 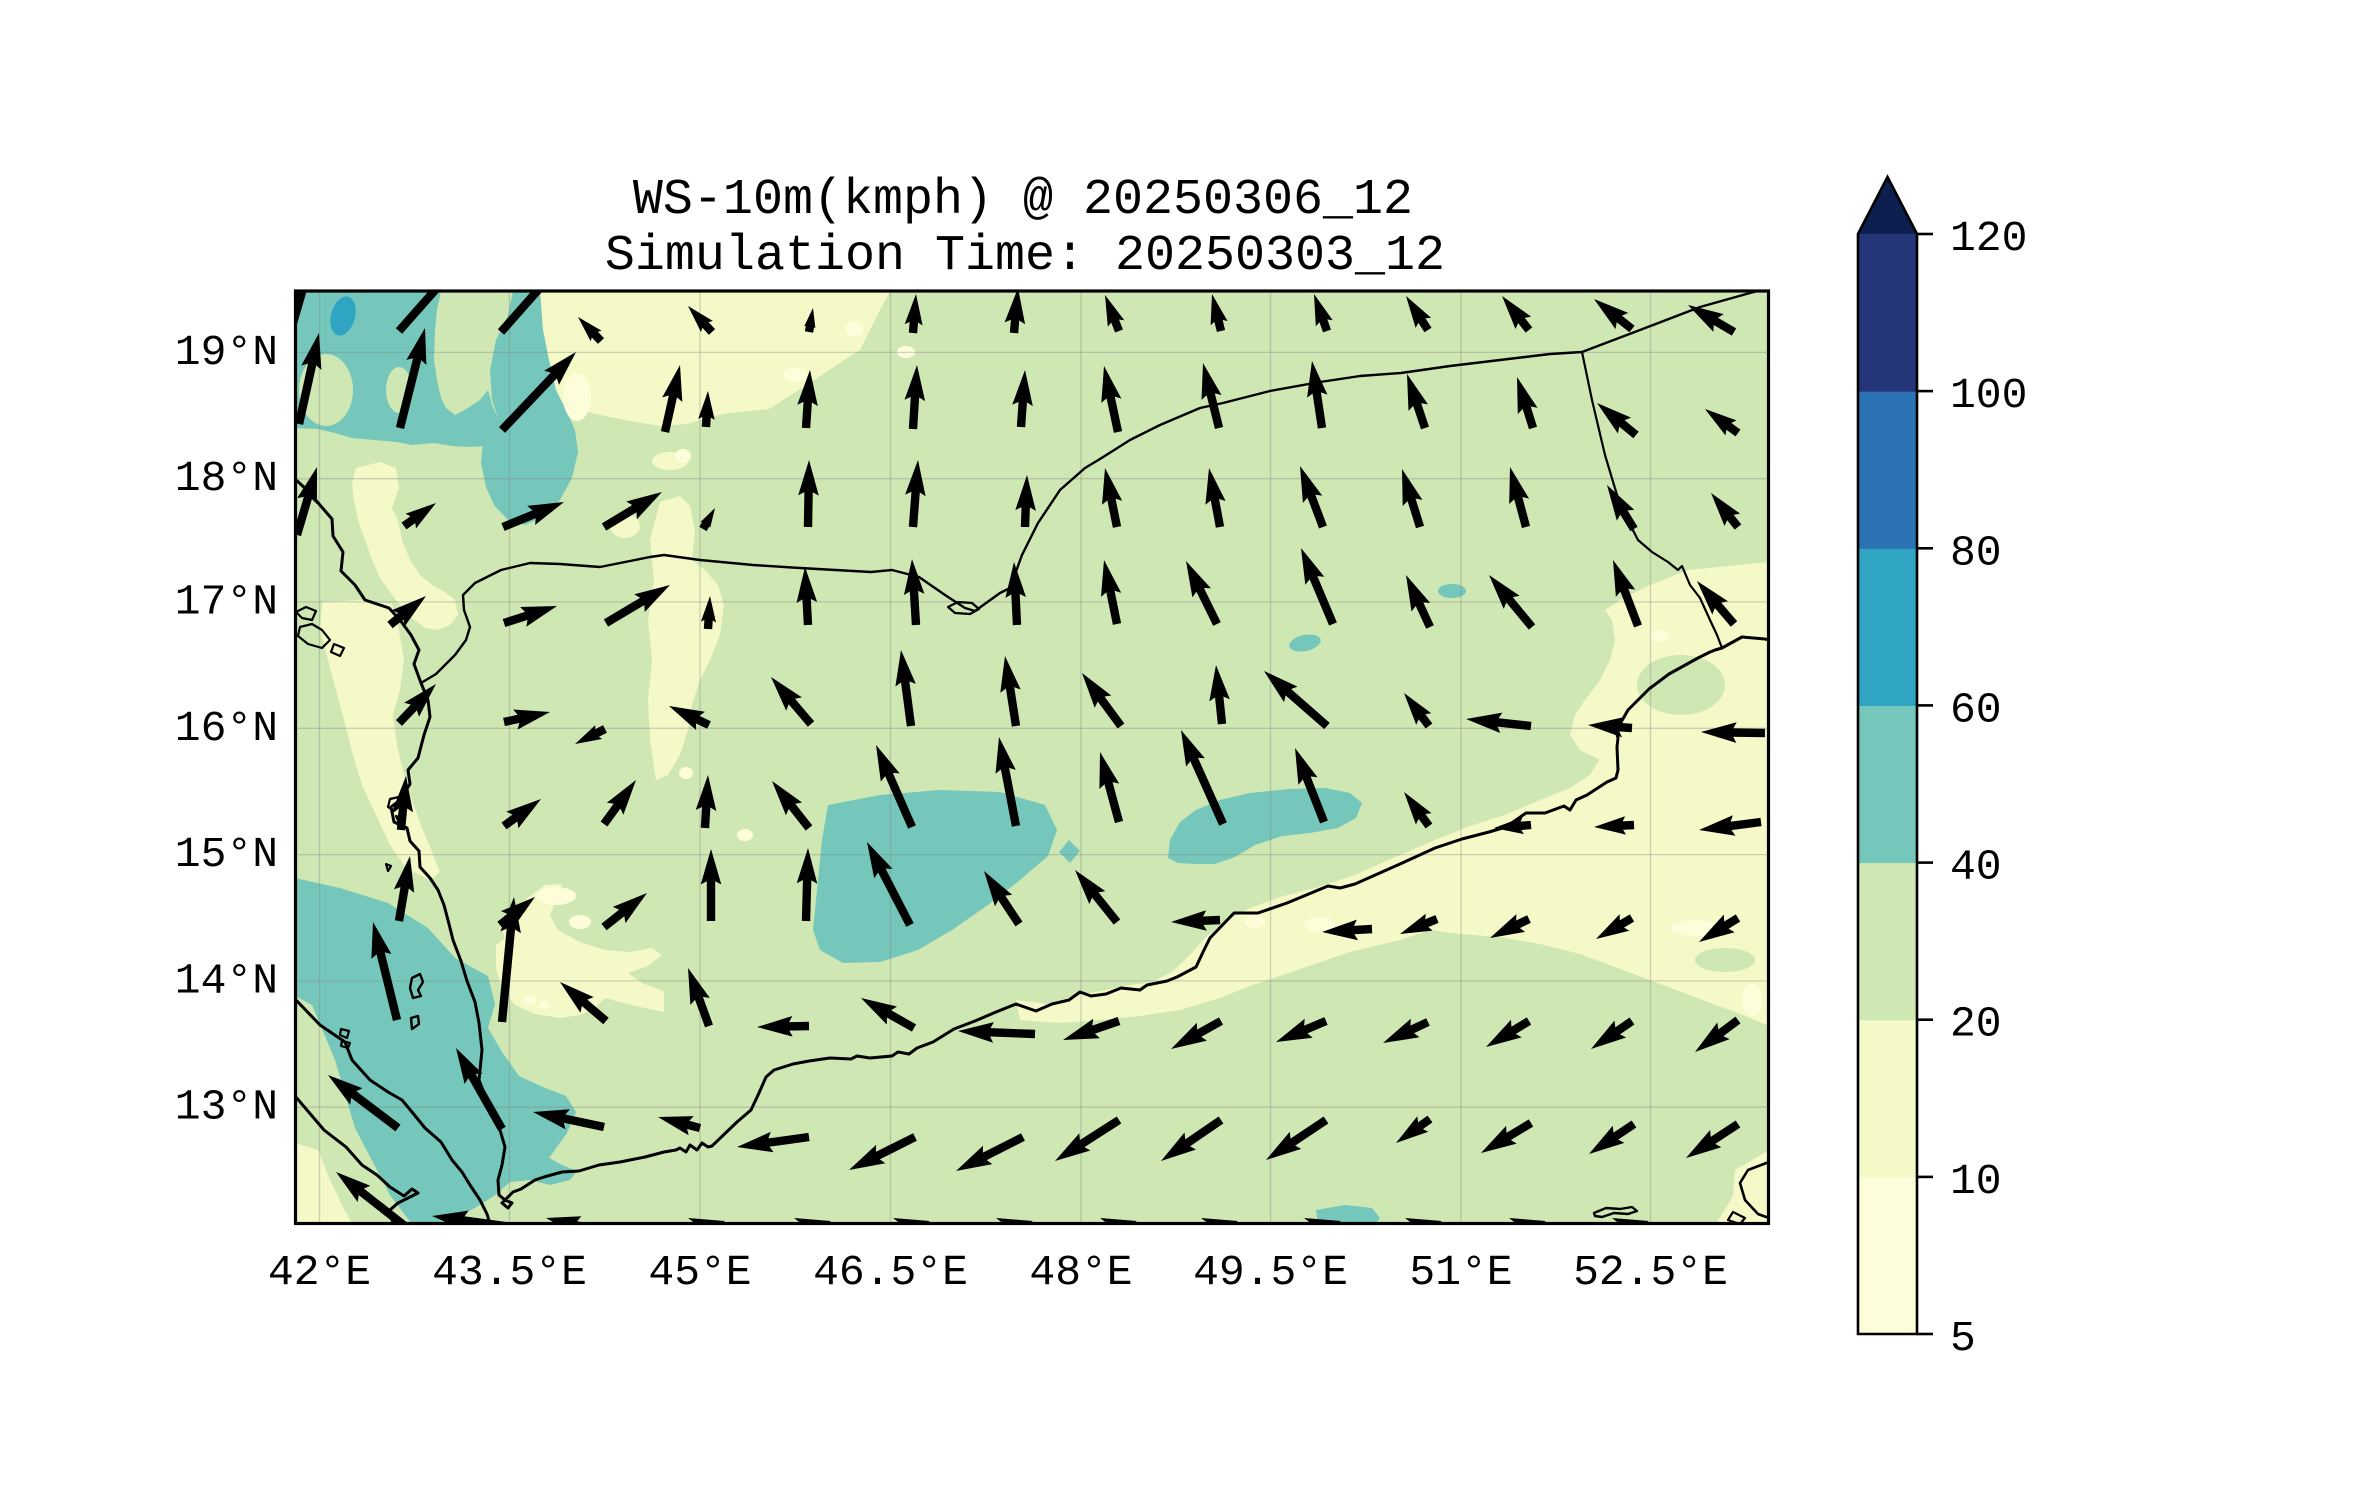 I want to click on svg-text: 51°E, so click(x=1460, y=1272).